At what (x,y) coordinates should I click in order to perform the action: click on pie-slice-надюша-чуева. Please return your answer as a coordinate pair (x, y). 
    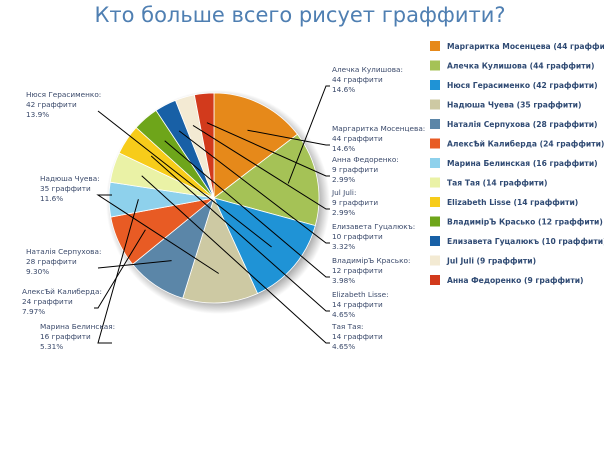
    Looking at the image, I should click on (220, 250).